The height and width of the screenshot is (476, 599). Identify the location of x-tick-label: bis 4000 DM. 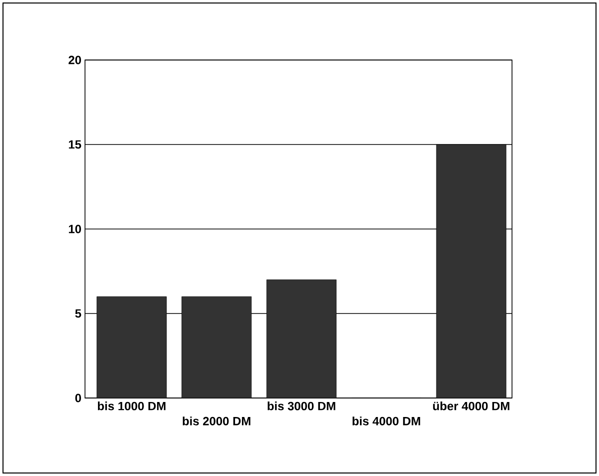
(386, 421).